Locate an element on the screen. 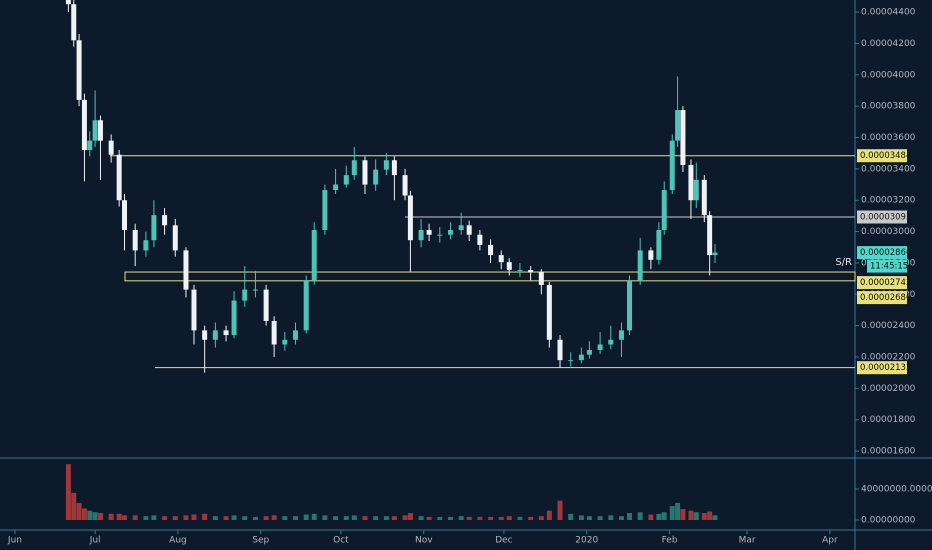 This screenshot has height=550, width=932. y-tick-label: 0.00004000 is located at coordinates (888, 75).